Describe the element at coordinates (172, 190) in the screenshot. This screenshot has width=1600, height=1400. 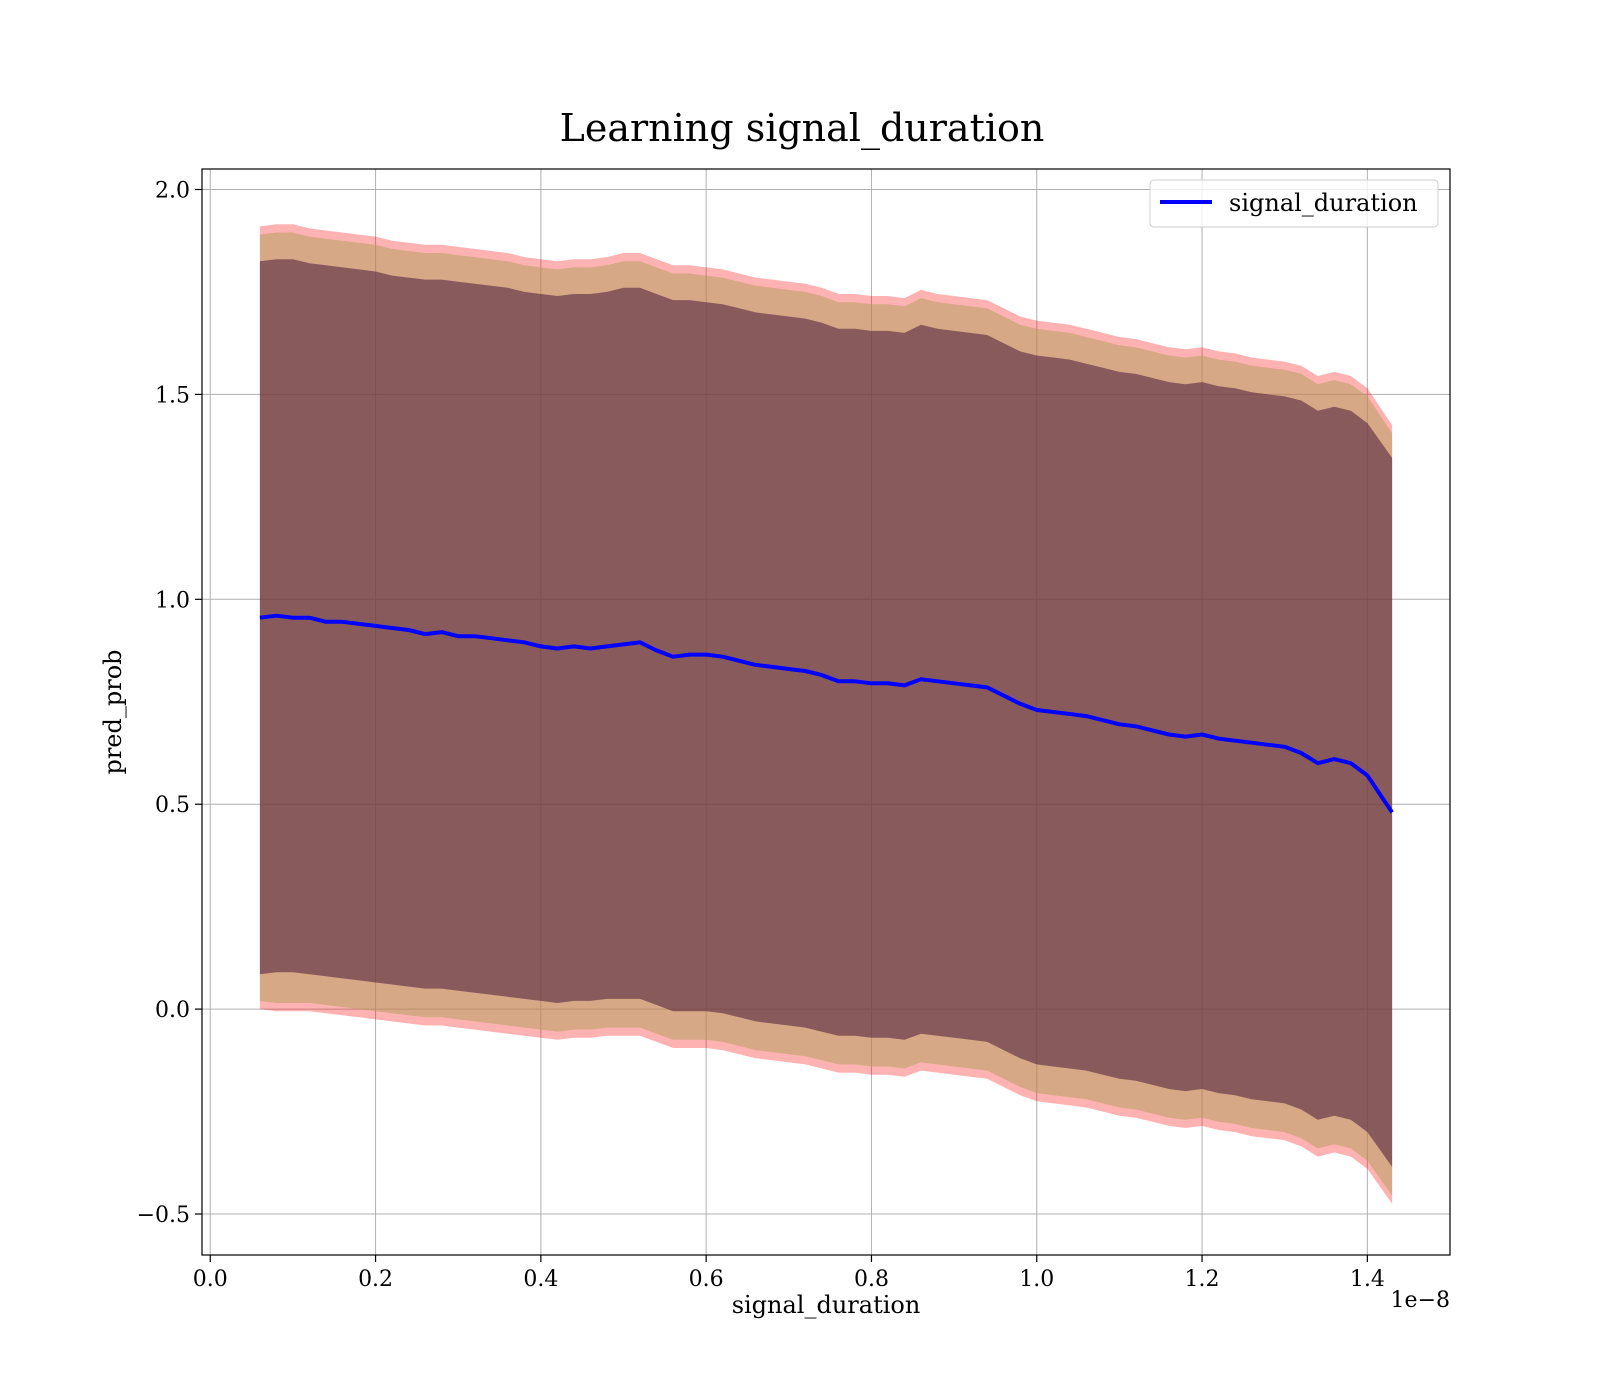
I see `y-tick-label-5: 2.0` at that location.